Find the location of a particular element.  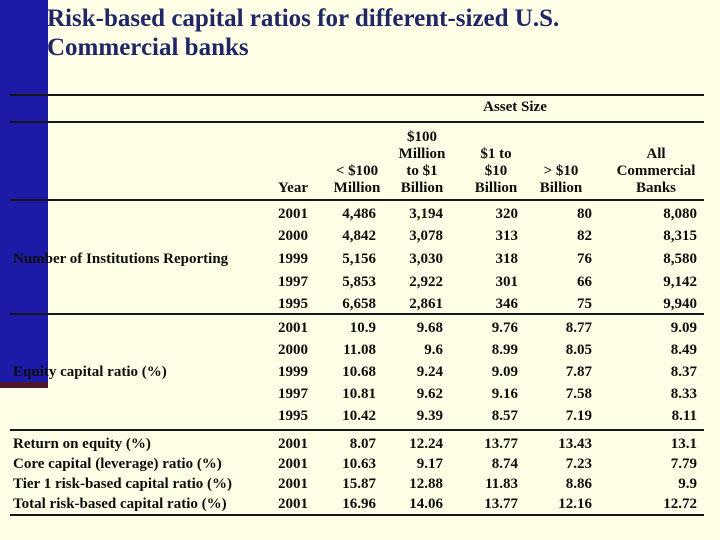

table-row: 2001 10.9 9.68 9.76 8.77 9.09 is located at coordinates (360, 328).